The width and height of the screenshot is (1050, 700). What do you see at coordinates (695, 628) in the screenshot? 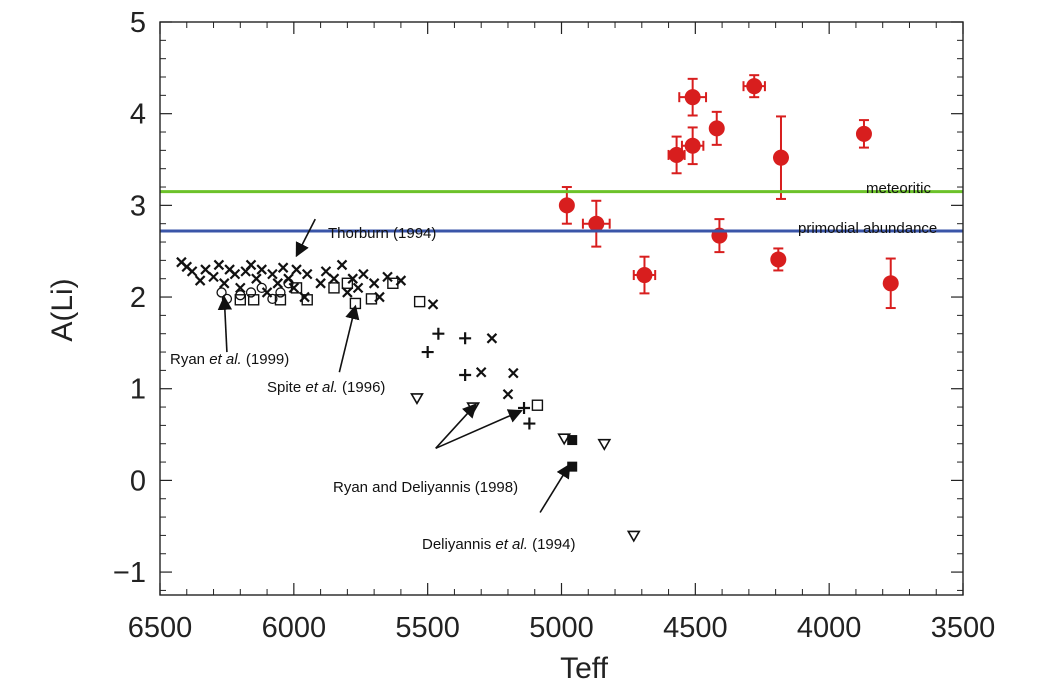
I see `x-tick-label: 4500` at bounding box center [695, 628].